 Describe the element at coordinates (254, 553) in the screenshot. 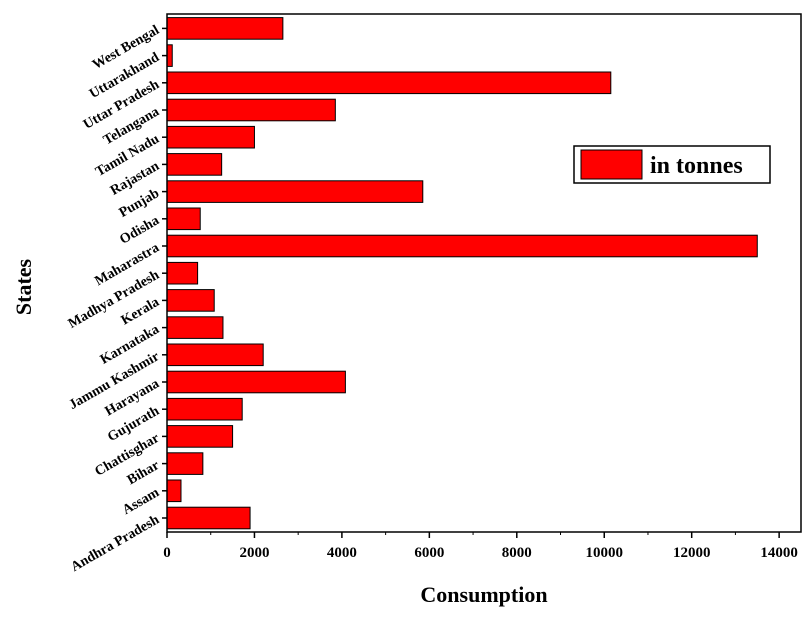

I see `x-tick-label: 2000` at that location.